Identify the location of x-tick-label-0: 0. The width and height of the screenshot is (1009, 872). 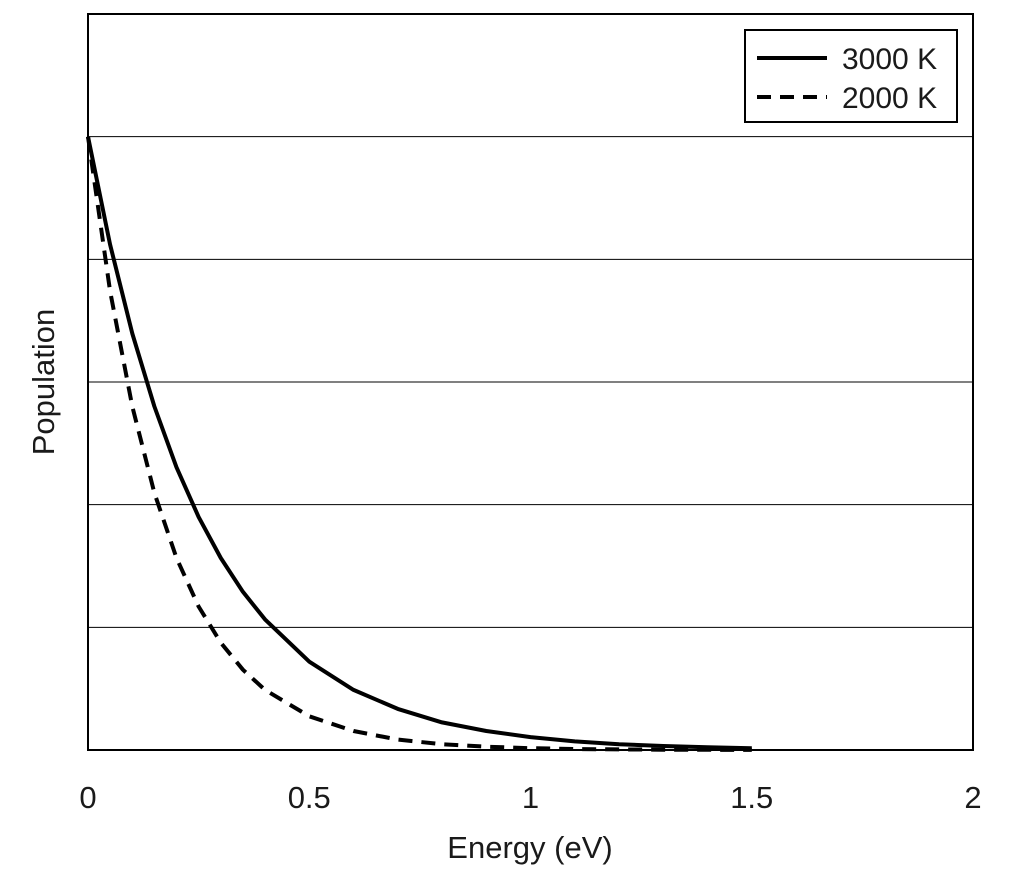
(87, 797).